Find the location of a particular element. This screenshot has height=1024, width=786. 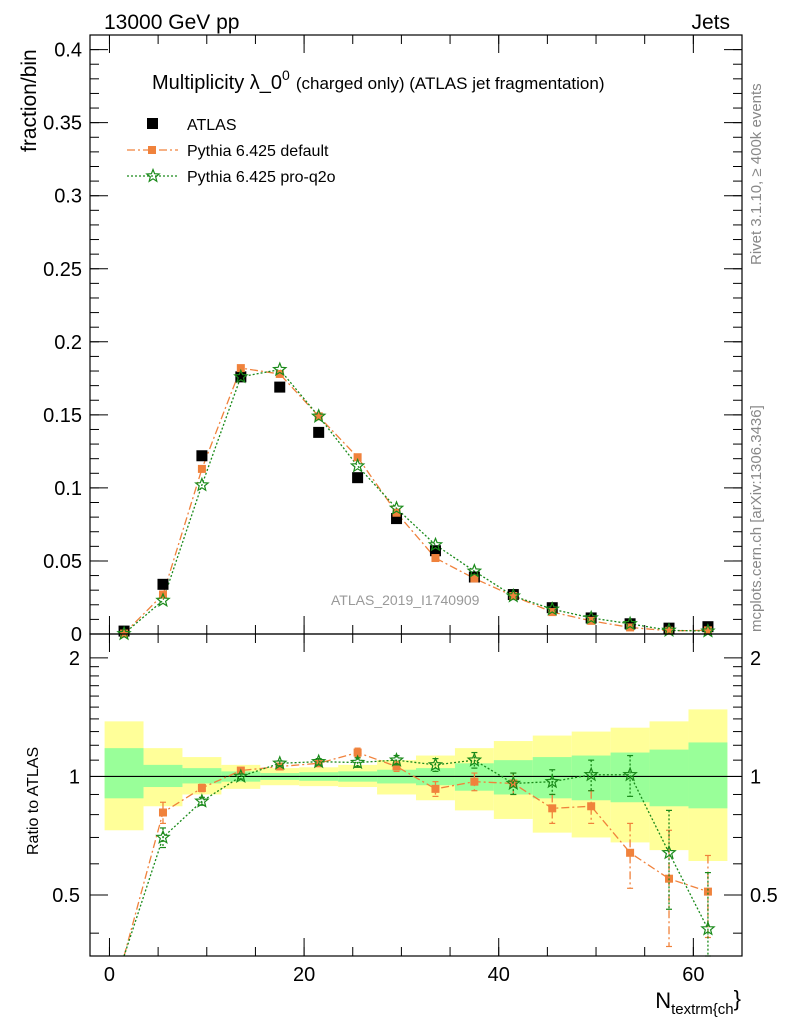

legend-marker-default is located at coordinates (152, 150).